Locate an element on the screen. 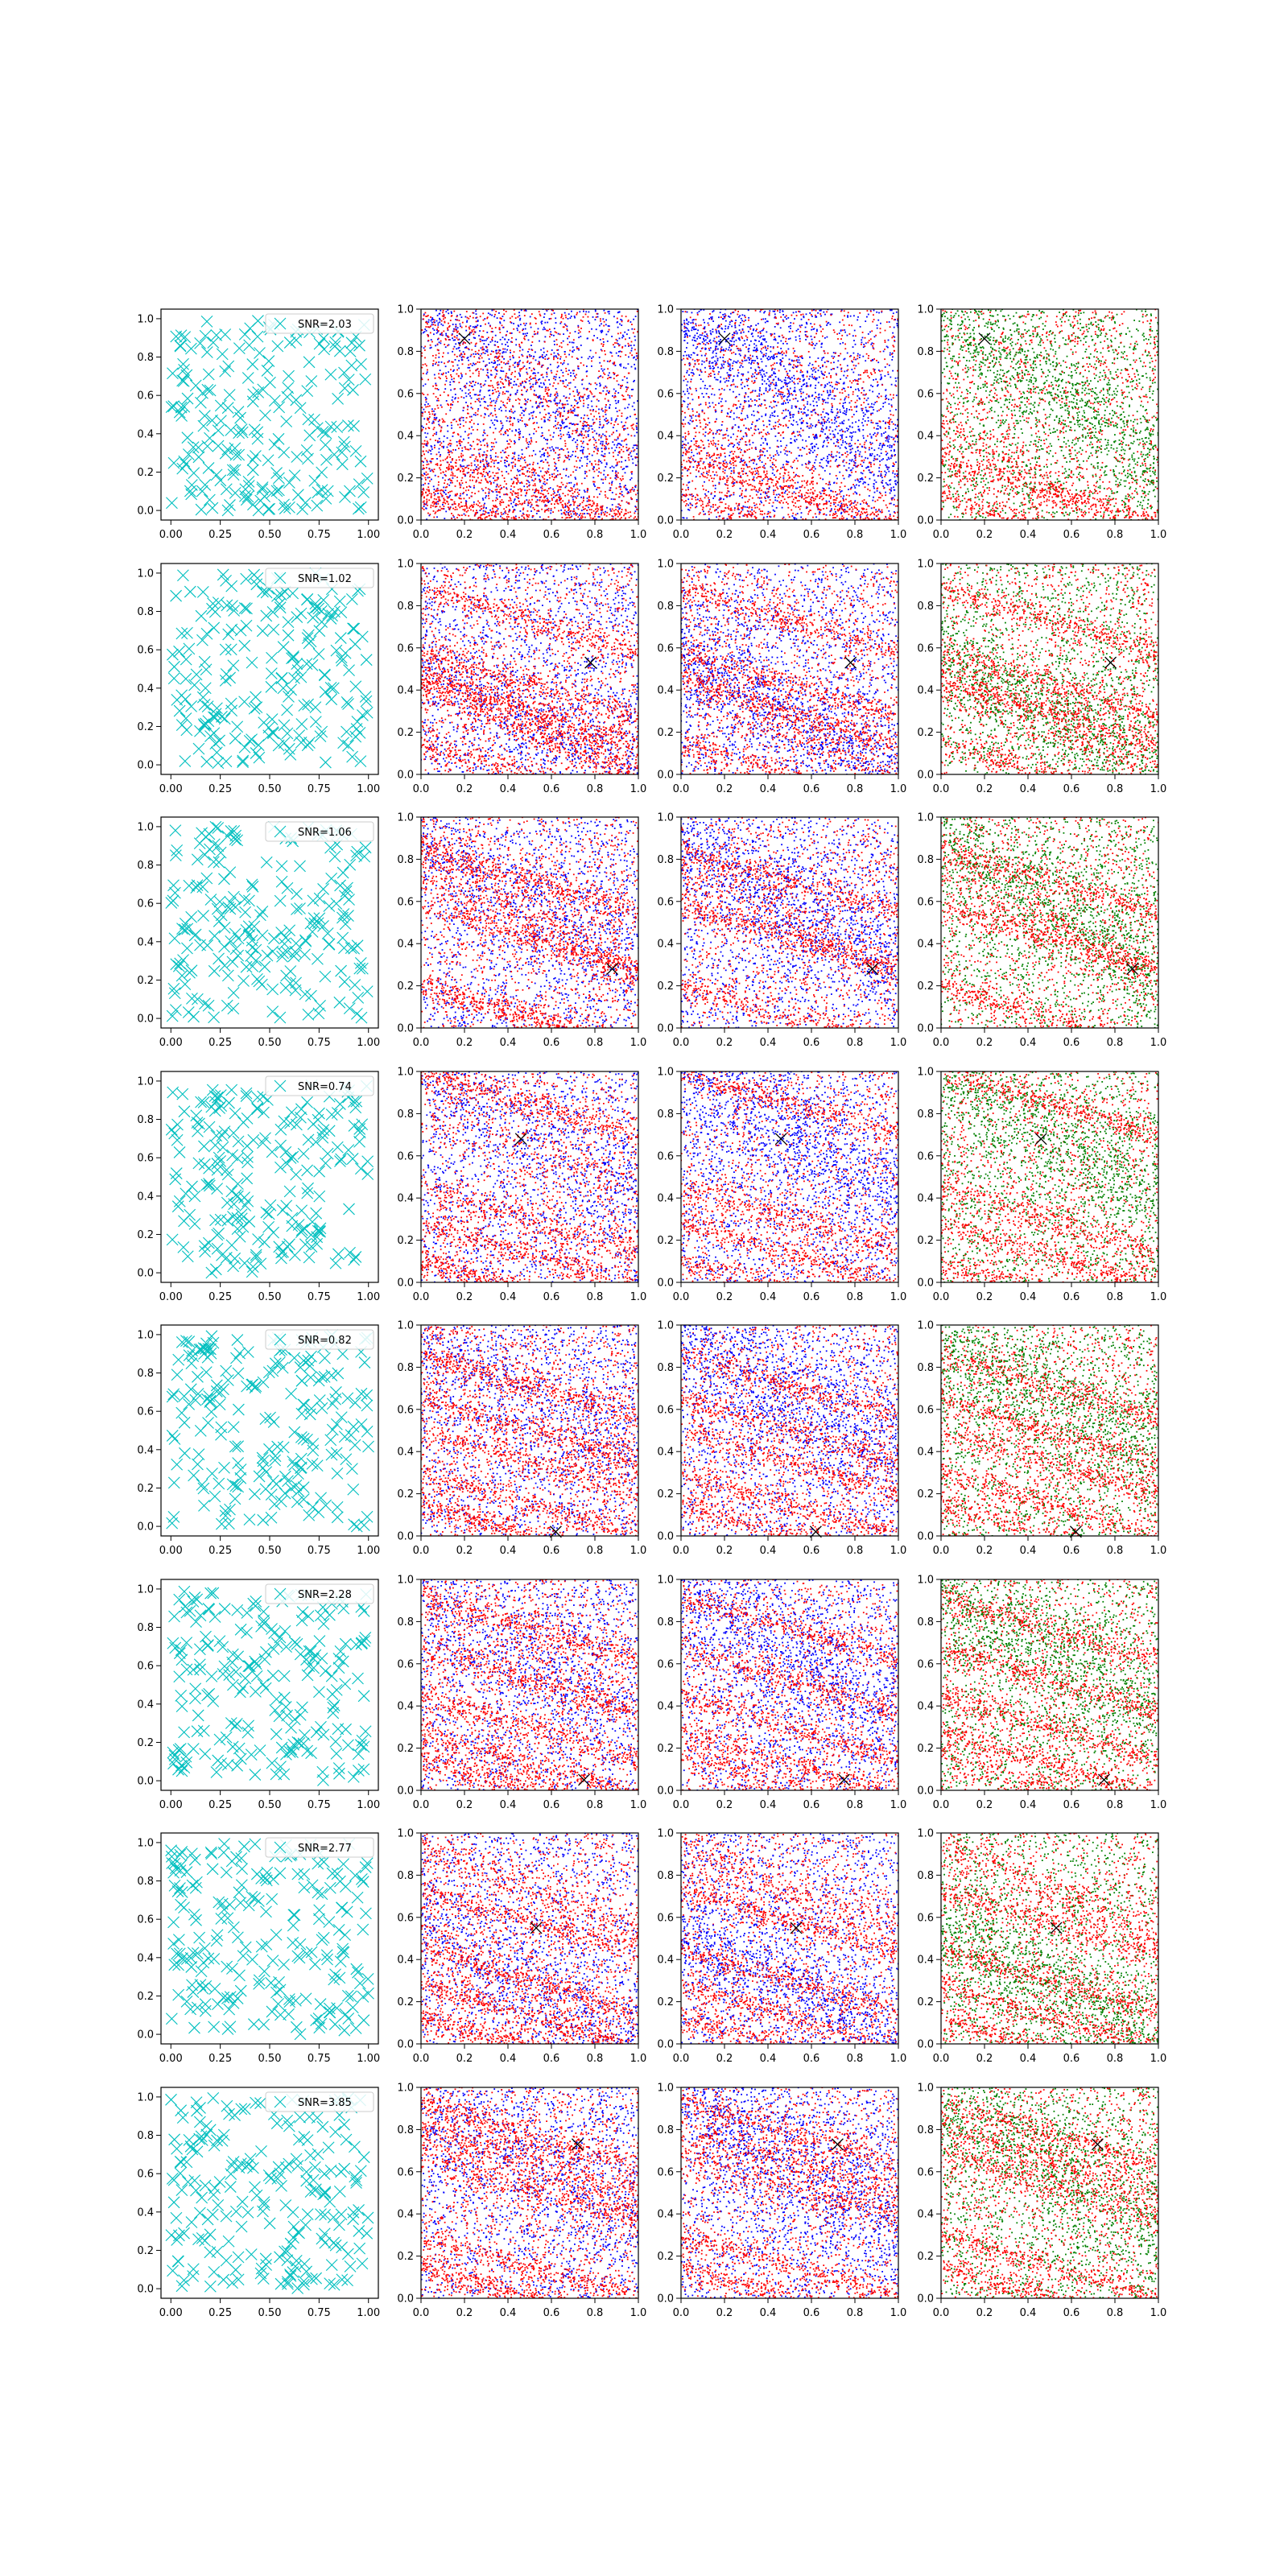  col2-ytick-label: 0.2 is located at coordinates (665, 733).